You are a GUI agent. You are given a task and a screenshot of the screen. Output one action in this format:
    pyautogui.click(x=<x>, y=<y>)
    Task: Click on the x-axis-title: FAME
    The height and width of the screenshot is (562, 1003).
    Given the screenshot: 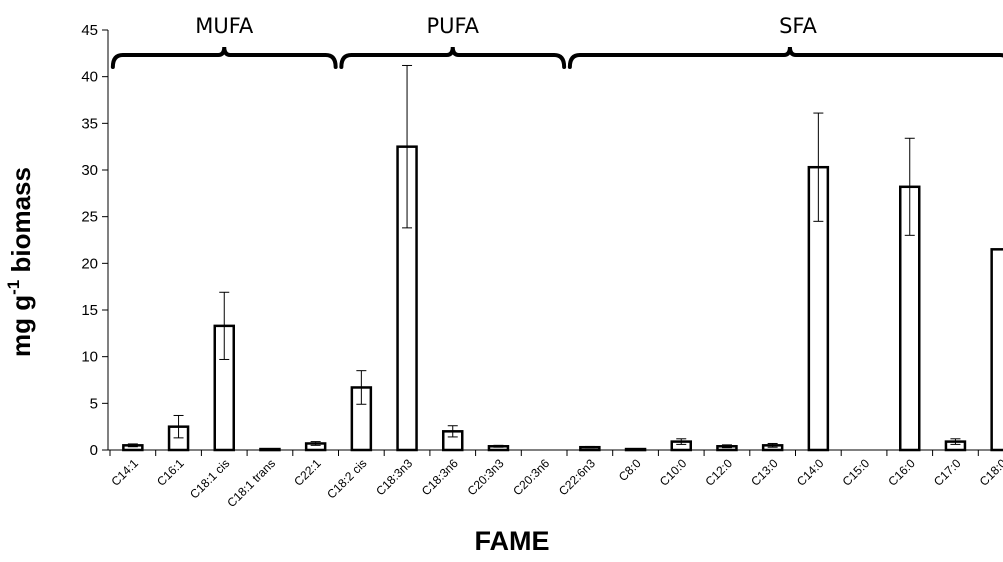 What is the action you would take?
    pyautogui.click(x=511, y=541)
    